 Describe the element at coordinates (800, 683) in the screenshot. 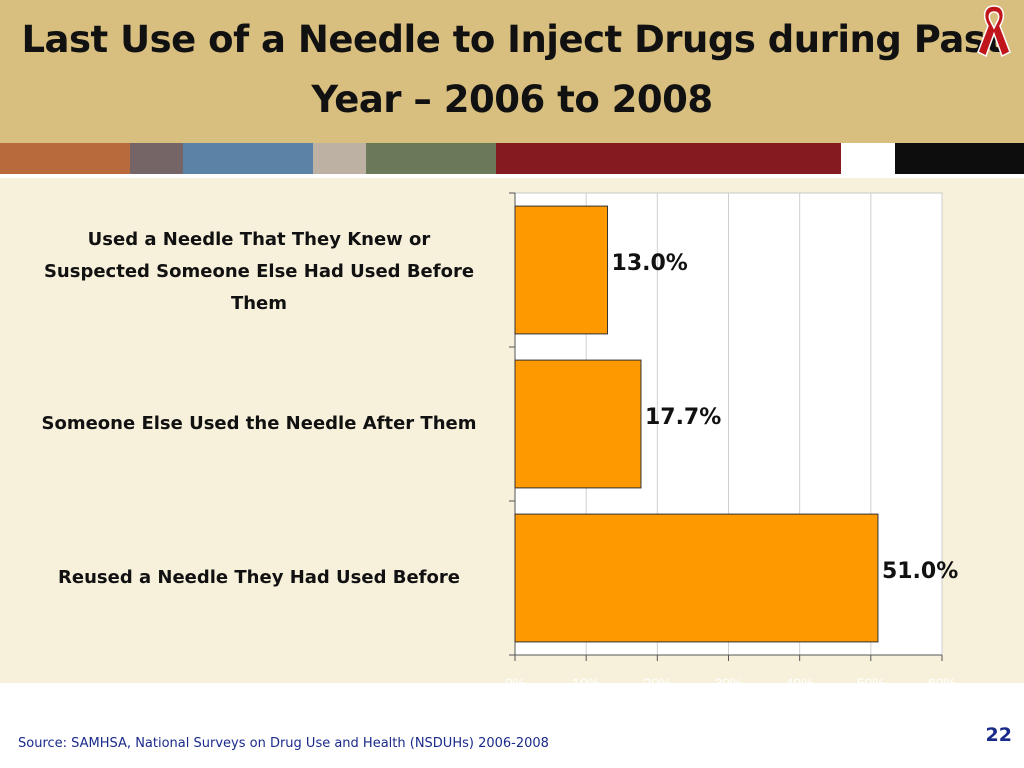

I see `x-tick-label-4: 40%` at that location.